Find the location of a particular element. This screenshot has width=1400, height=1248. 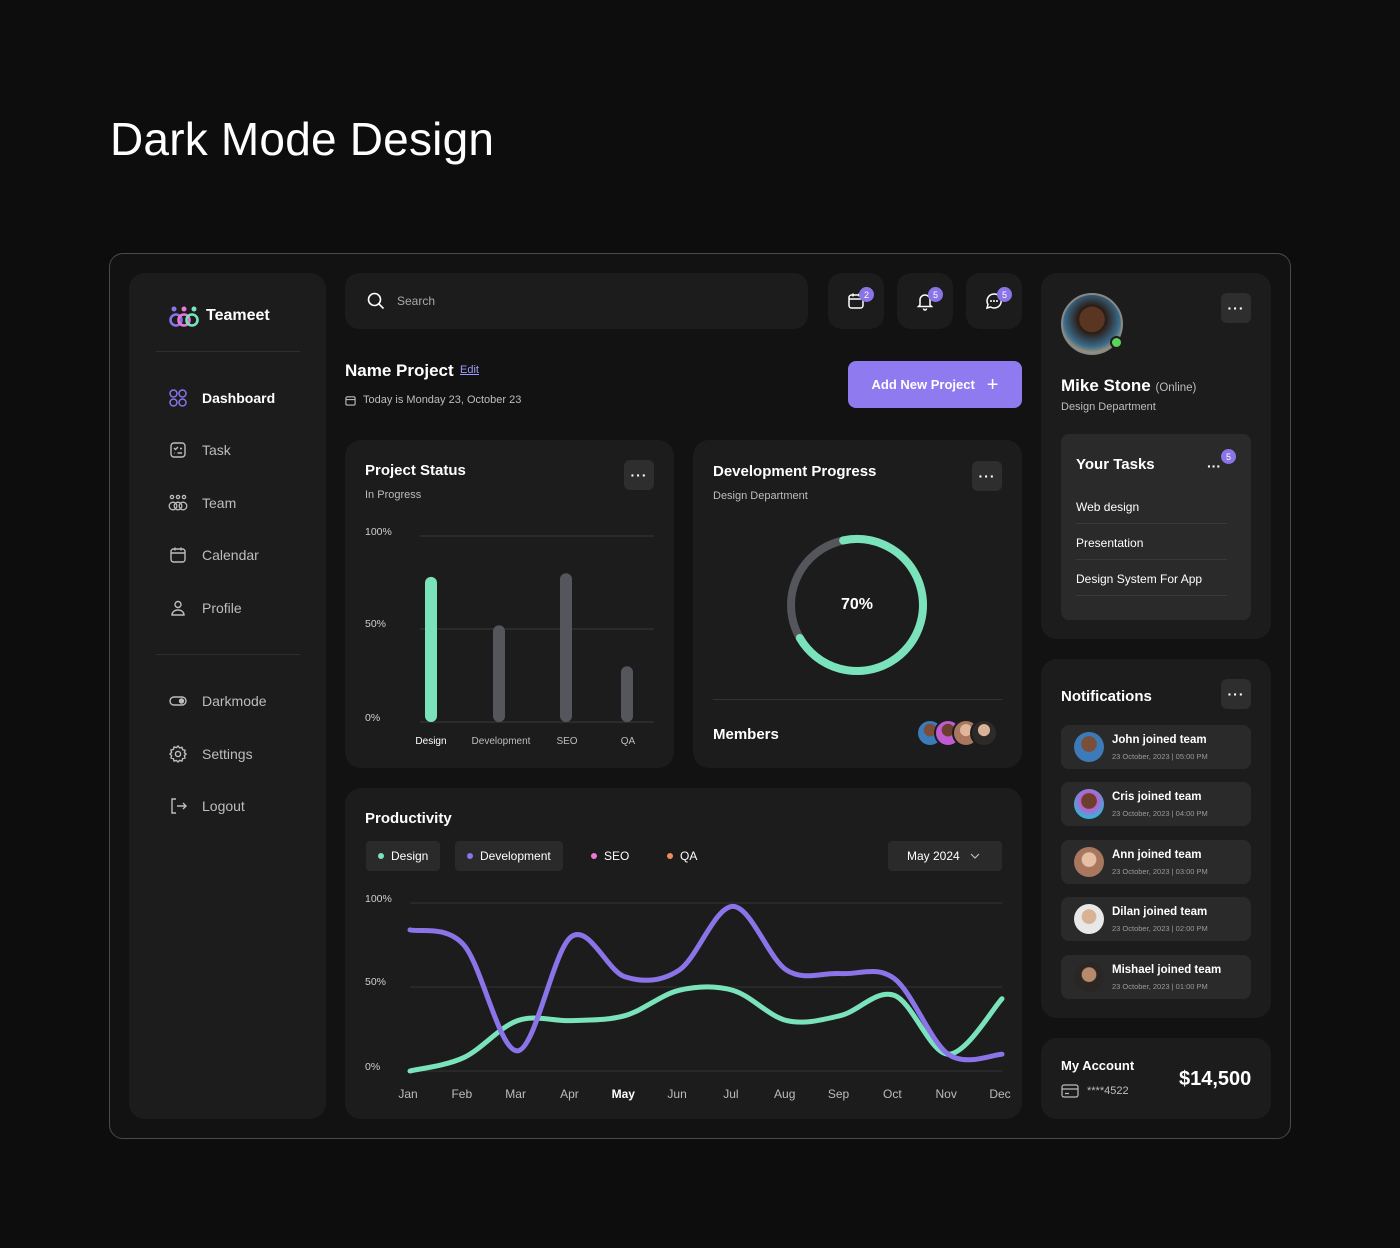

tasks-badge: 5 is located at coordinates (1228, 456).